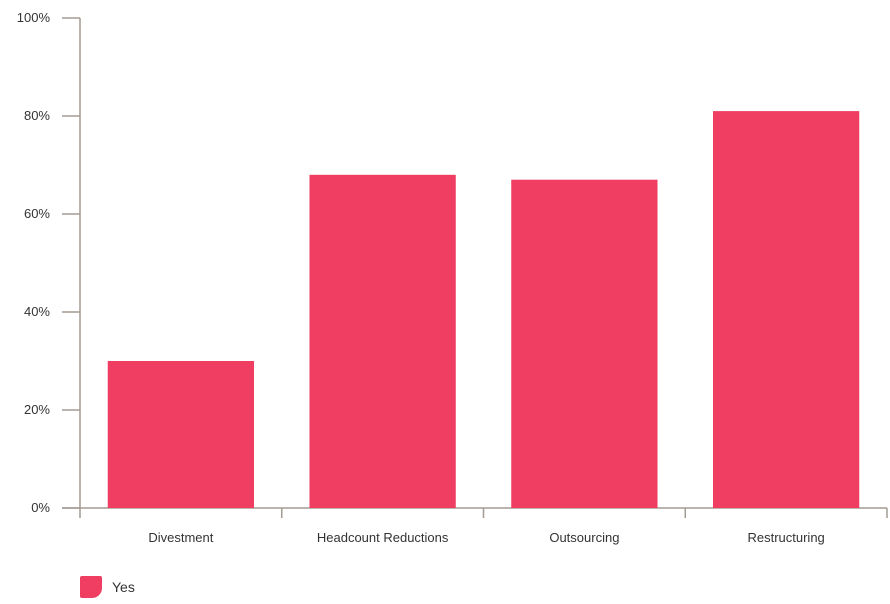  What do you see at coordinates (181, 434) in the screenshot?
I see `bar-divestment` at bounding box center [181, 434].